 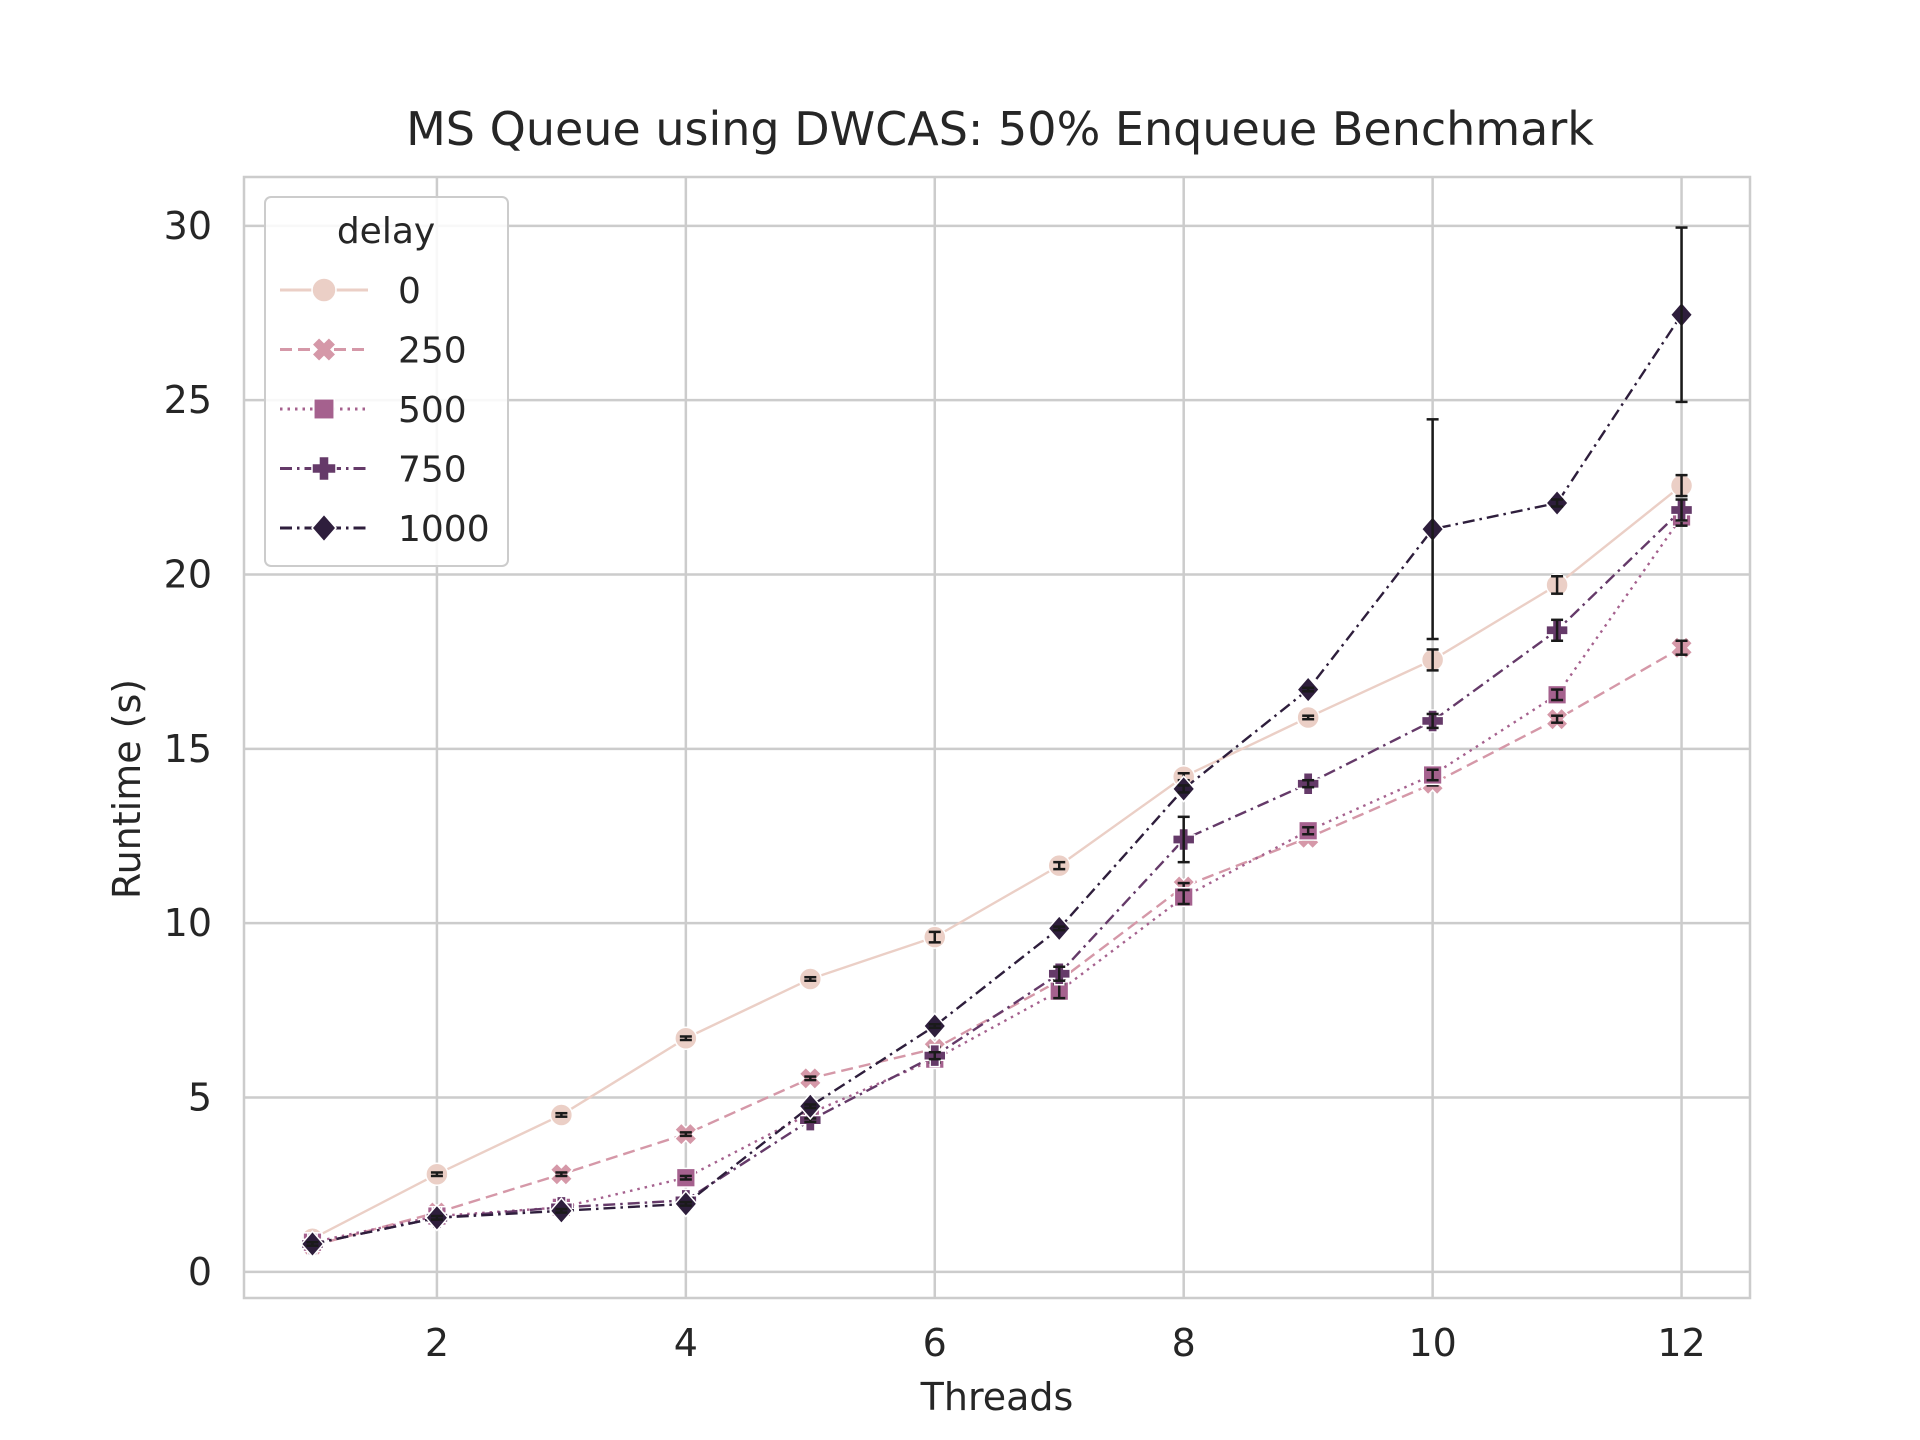 What do you see at coordinates (188, 574) in the screenshot?
I see `y-tick-label: 20` at bounding box center [188, 574].